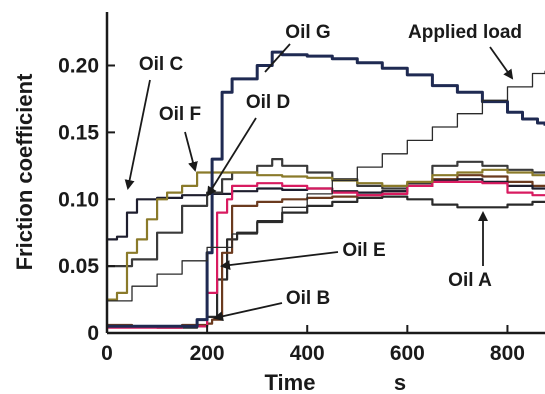 This screenshot has height=394, width=545. Describe the element at coordinates (290, 382) in the screenshot. I see `x-axis-title: Time` at that location.